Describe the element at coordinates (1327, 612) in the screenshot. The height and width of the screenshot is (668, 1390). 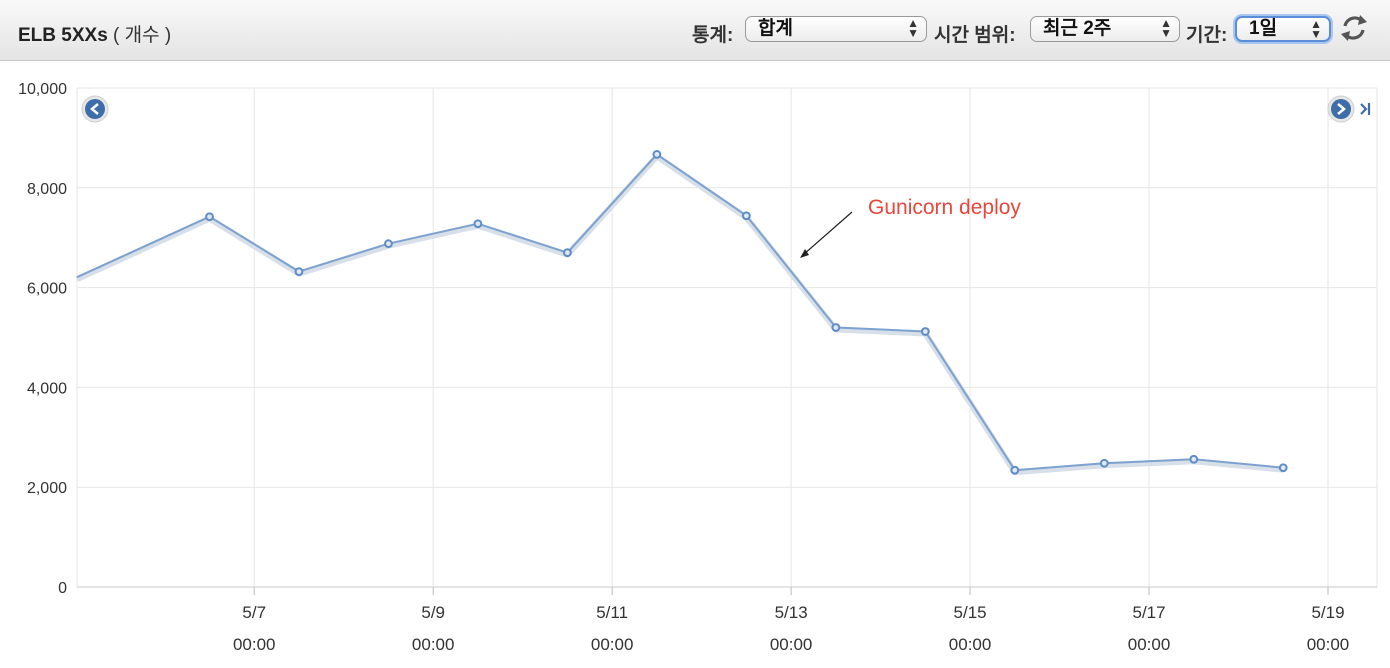
I see `x-tick-date: 5/19` at that location.